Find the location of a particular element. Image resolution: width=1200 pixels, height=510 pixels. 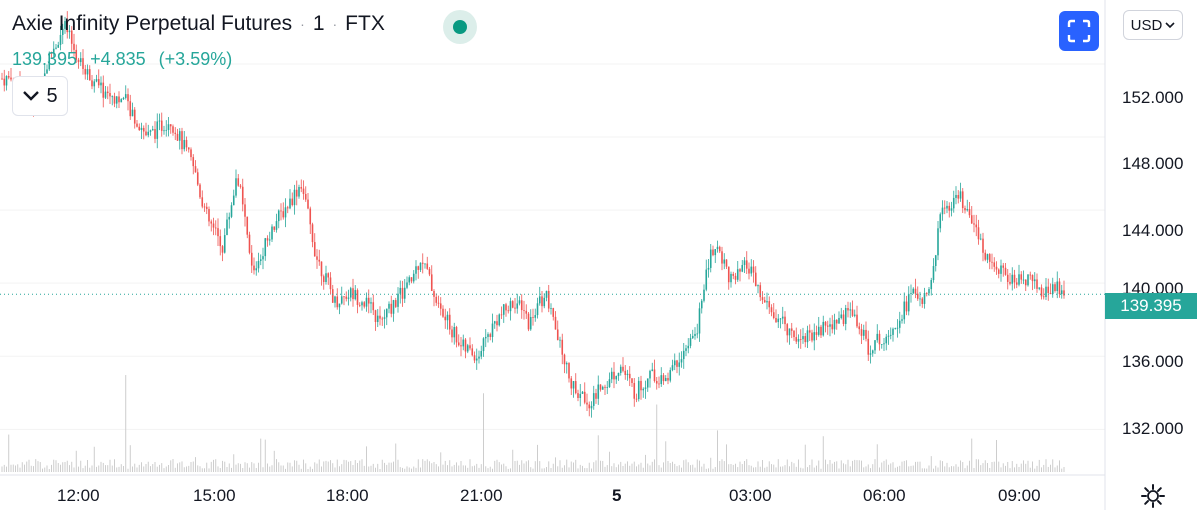

indicators-toggle-button: 5 is located at coordinates (40, 96).